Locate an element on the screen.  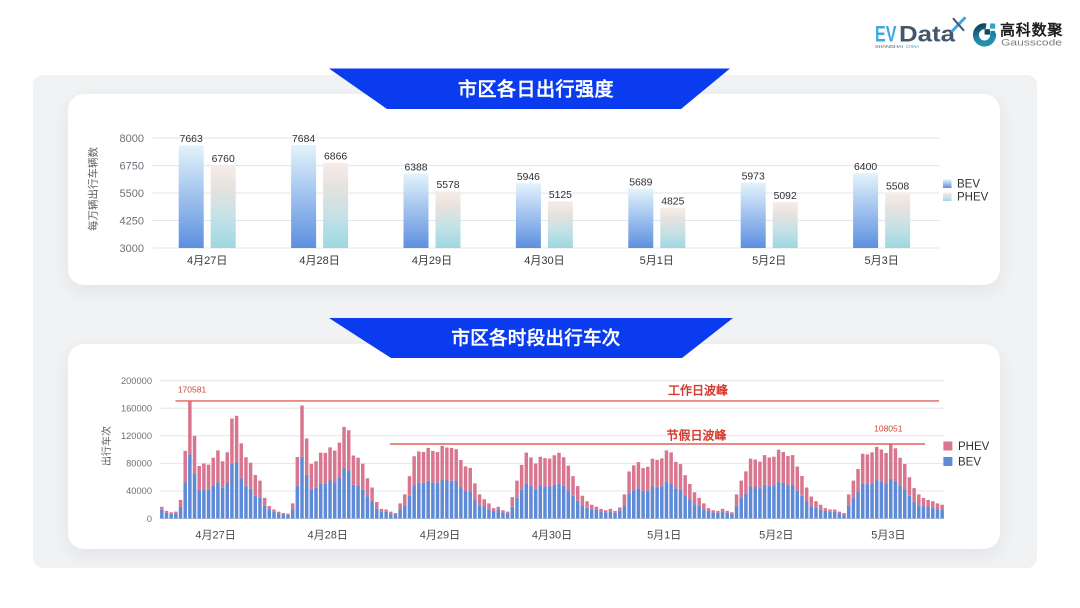
svg-text: 5092 is located at coordinates (785, 196).